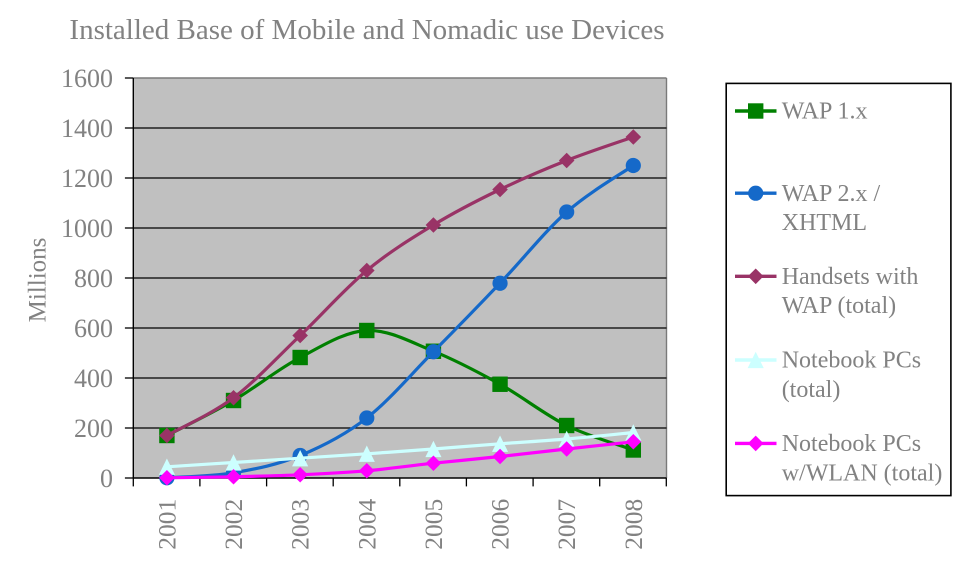 The image size is (962, 573). Describe the element at coordinates (93, 428) in the screenshot. I see `svg-text: 200` at that location.